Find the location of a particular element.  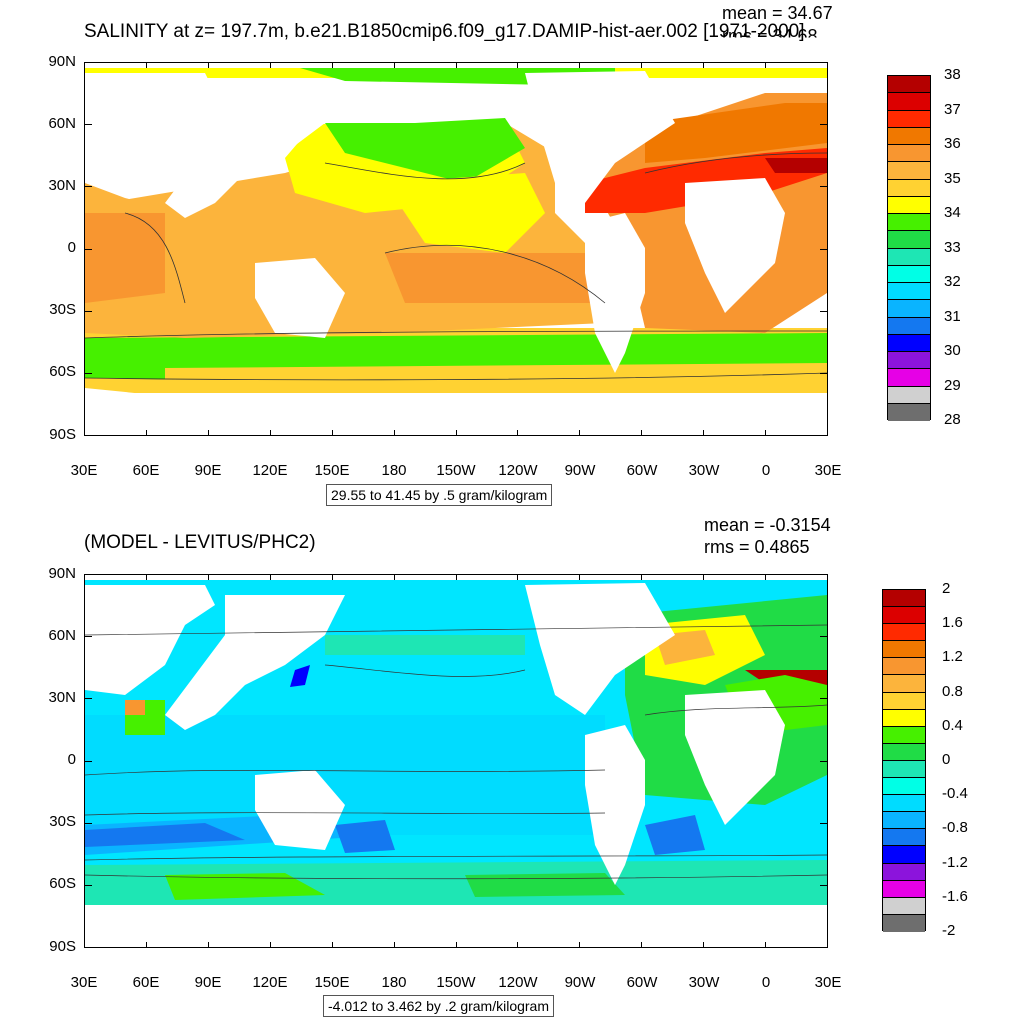

colorbar-tick-label: 32 is located at coordinates (952, 281).